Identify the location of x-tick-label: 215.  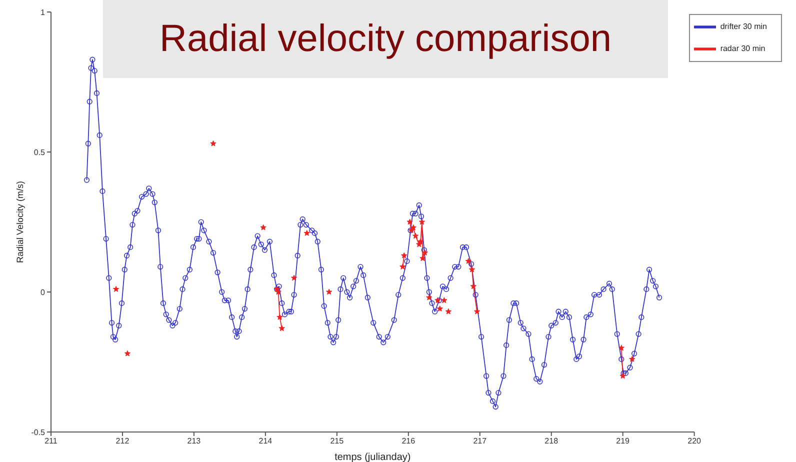
(337, 441).